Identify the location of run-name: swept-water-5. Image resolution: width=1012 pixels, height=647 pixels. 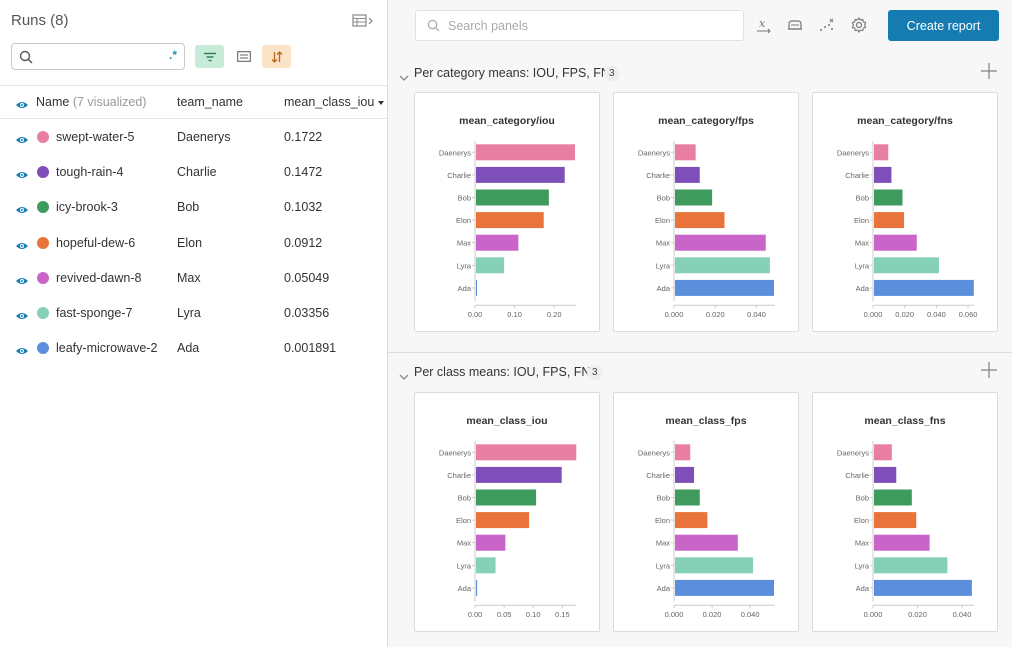
(95, 137).